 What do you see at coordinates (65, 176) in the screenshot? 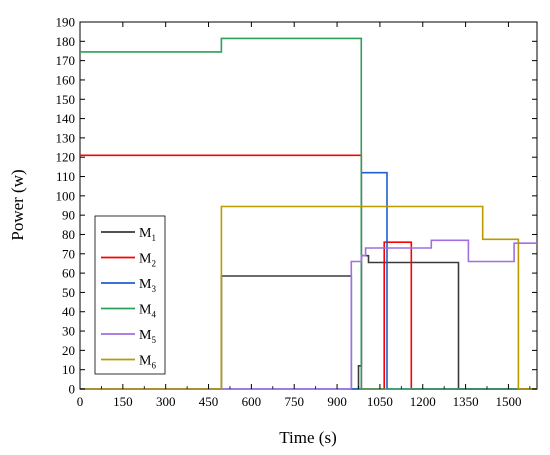
I see `y-tick-label: 110` at bounding box center [65, 176].